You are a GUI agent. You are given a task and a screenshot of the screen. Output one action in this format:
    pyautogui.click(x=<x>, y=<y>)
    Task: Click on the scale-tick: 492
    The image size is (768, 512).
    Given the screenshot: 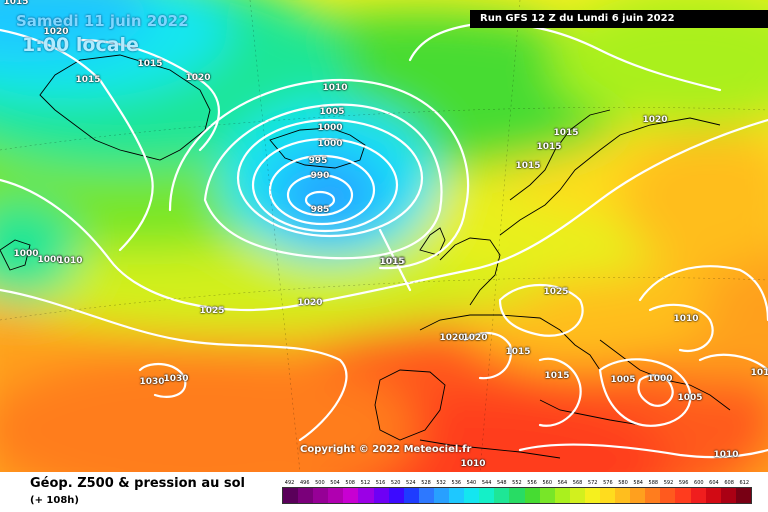 What is the action you would take?
    pyautogui.click(x=289, y=483)
    